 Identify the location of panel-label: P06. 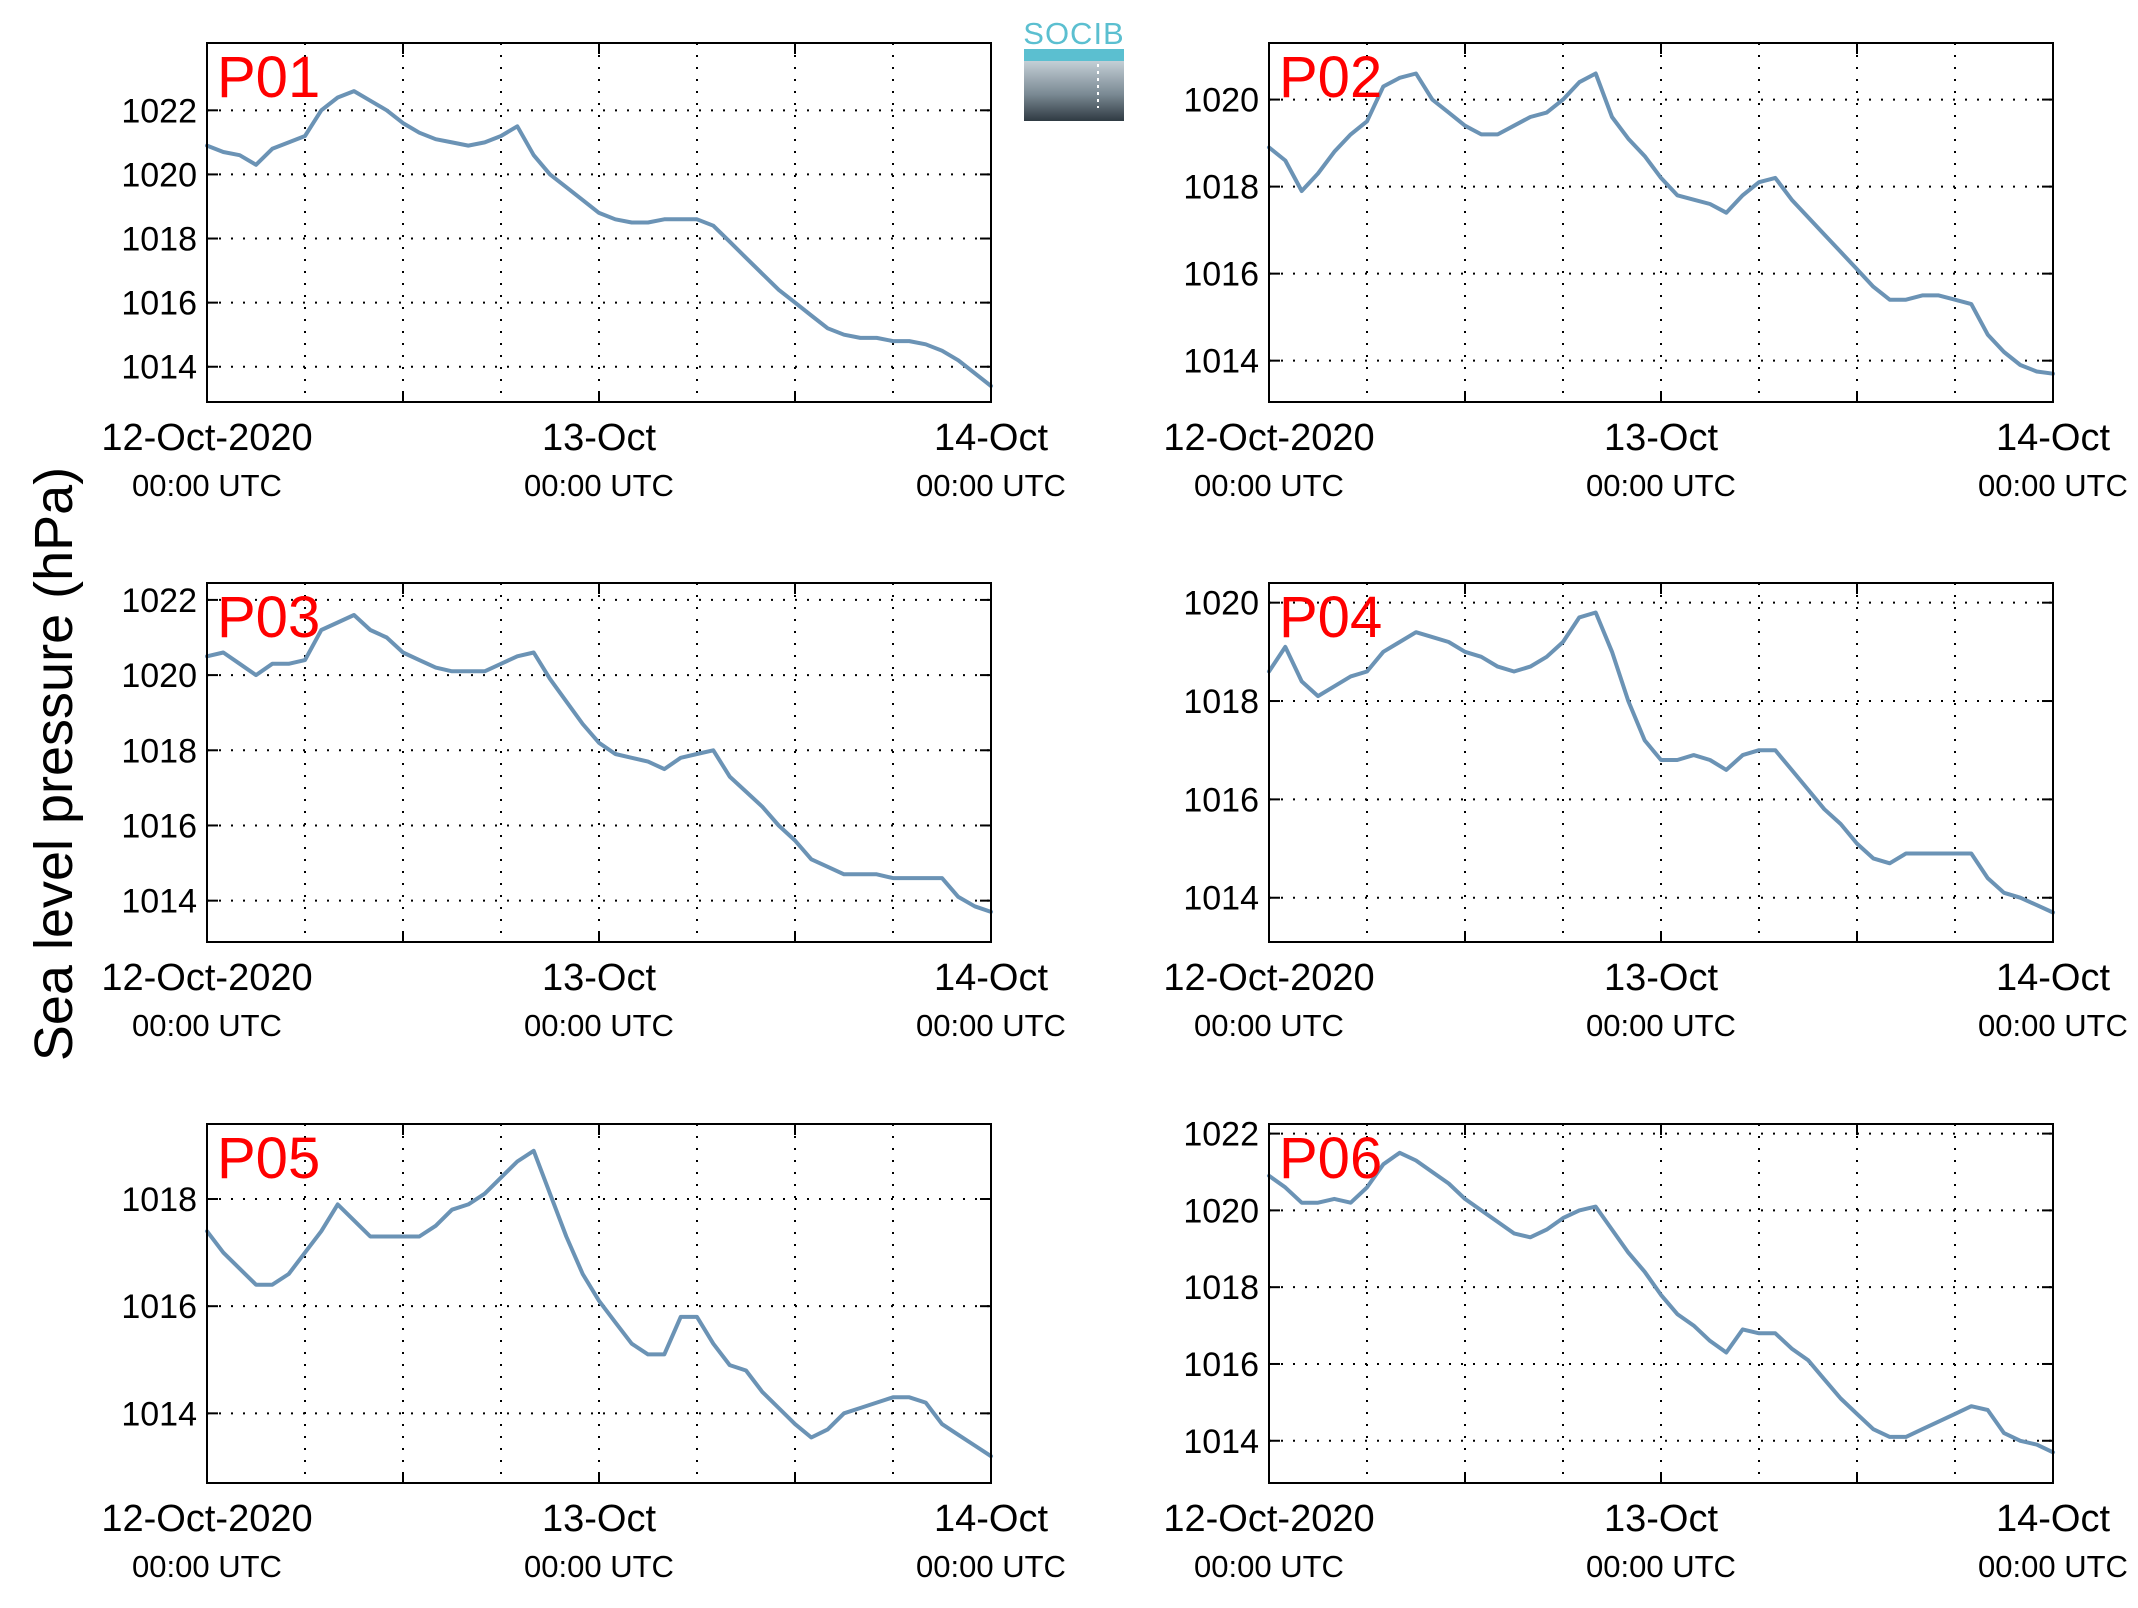
(1330, 1158).